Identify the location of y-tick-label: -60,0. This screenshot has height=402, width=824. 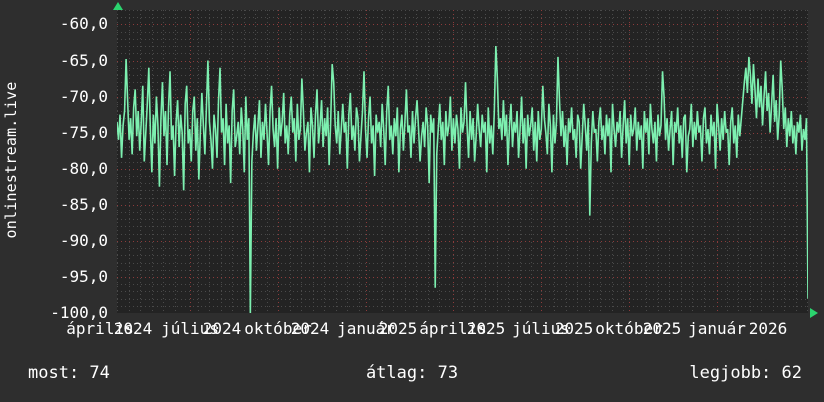
(83, 24).